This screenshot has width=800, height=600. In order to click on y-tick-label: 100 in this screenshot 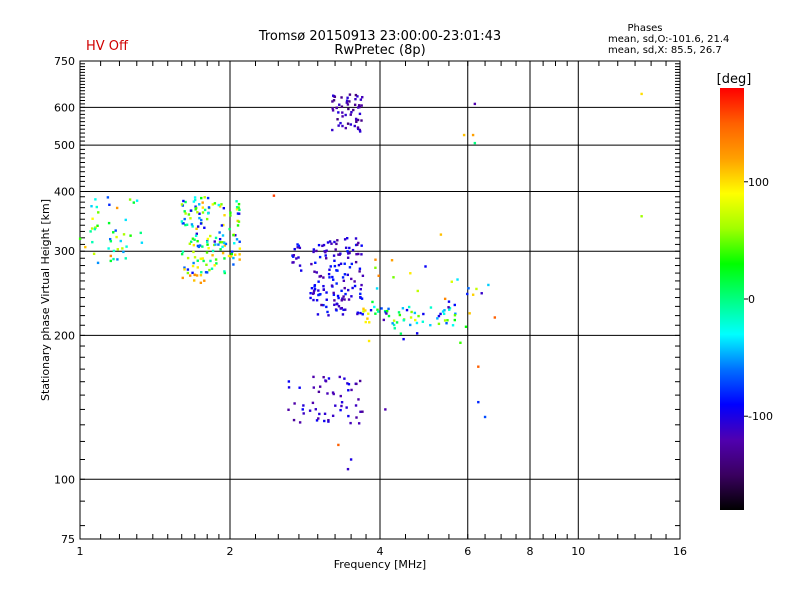, I will do `click(64, 479)`.